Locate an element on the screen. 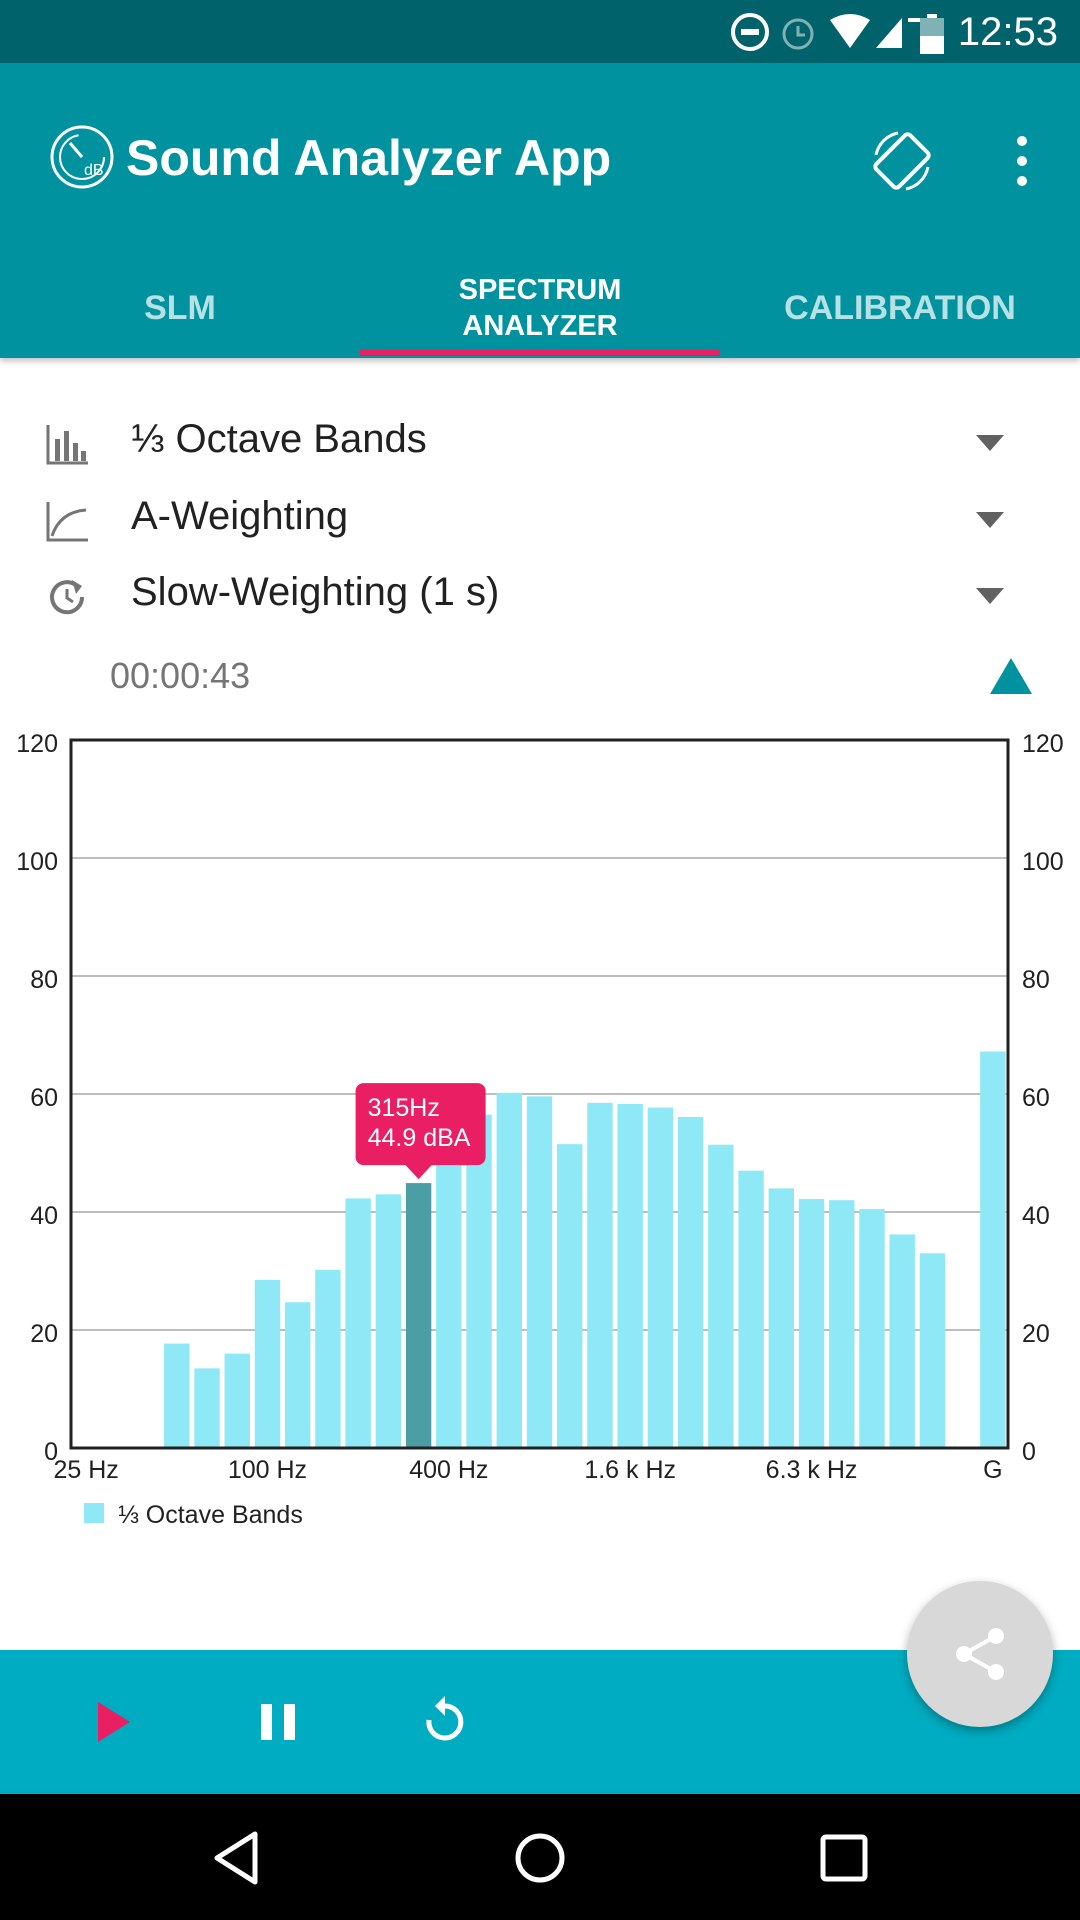 Image resolution: width=1080 pixels, height=1920 pixels. share-icon is located at coordinates (980, 1654).